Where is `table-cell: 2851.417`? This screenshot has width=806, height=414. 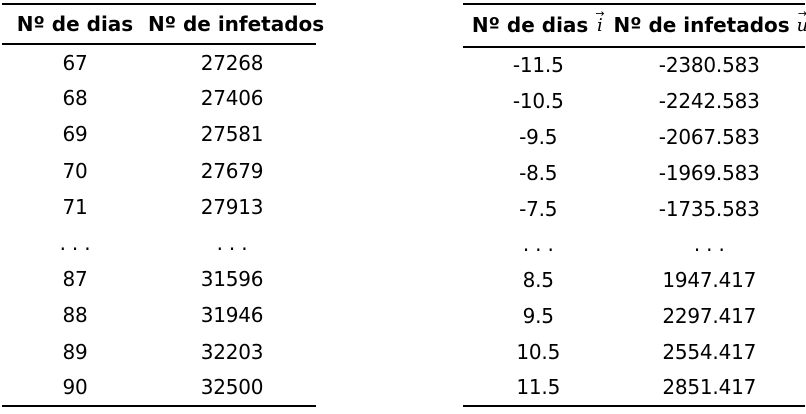 table-cell: 2851.417 is located at coordinates (709, 387).